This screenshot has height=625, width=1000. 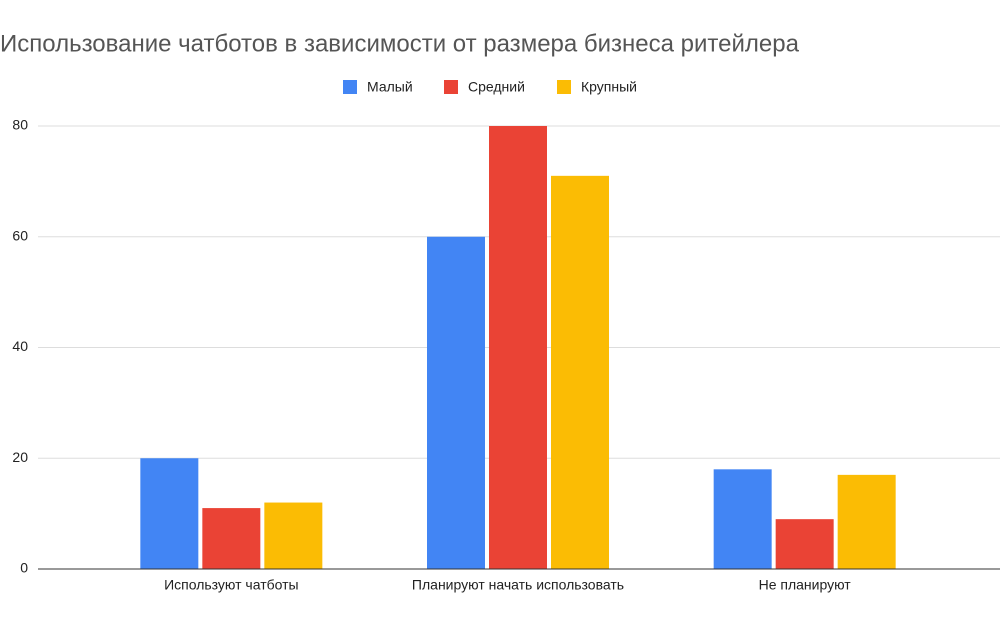 What do you see at coordinates (609, 87) in the screenshot?
I see `legend-label: Крупный` at bounding box center [609, 87].